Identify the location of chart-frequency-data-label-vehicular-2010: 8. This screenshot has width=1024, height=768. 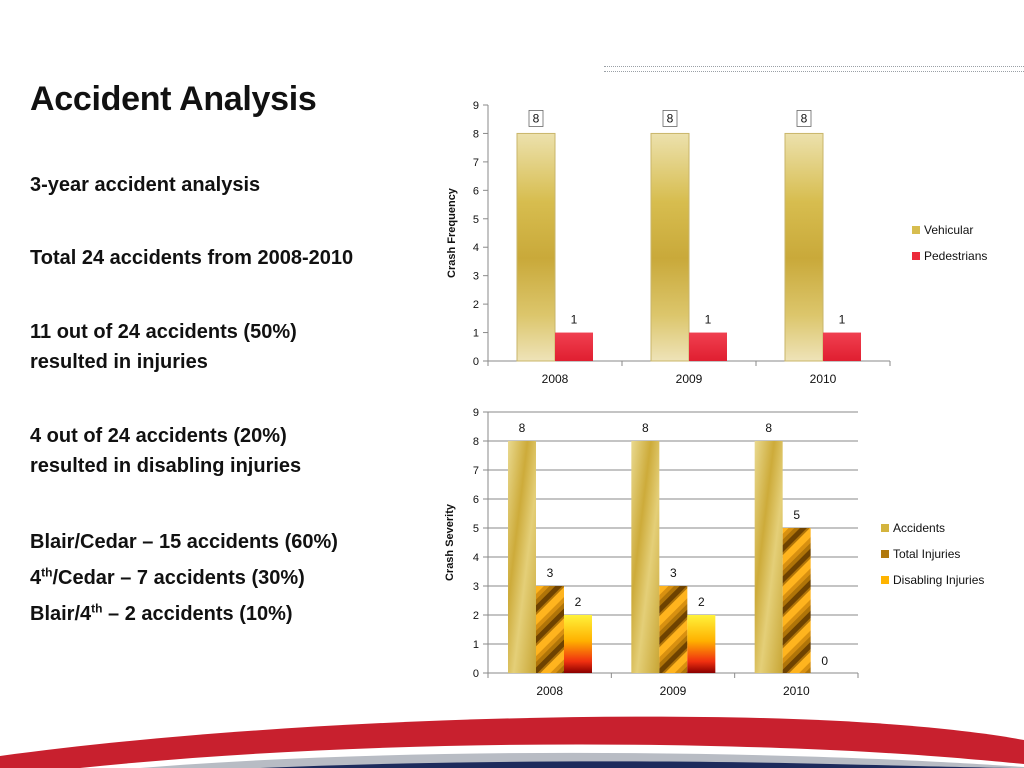
(804, 118).